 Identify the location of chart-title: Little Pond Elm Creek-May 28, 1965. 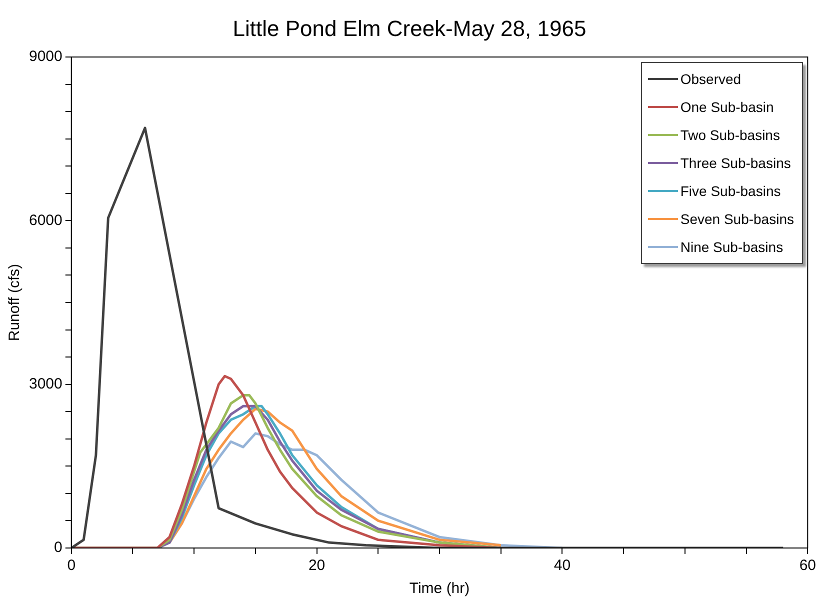
(410, 29).